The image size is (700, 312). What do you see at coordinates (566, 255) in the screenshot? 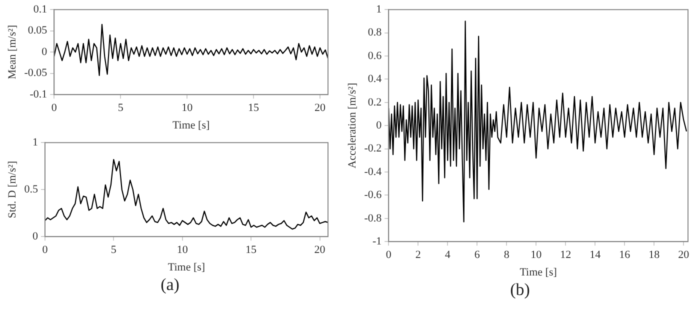
I see `x-tick-label: 12` at bounding box center [566, 255].